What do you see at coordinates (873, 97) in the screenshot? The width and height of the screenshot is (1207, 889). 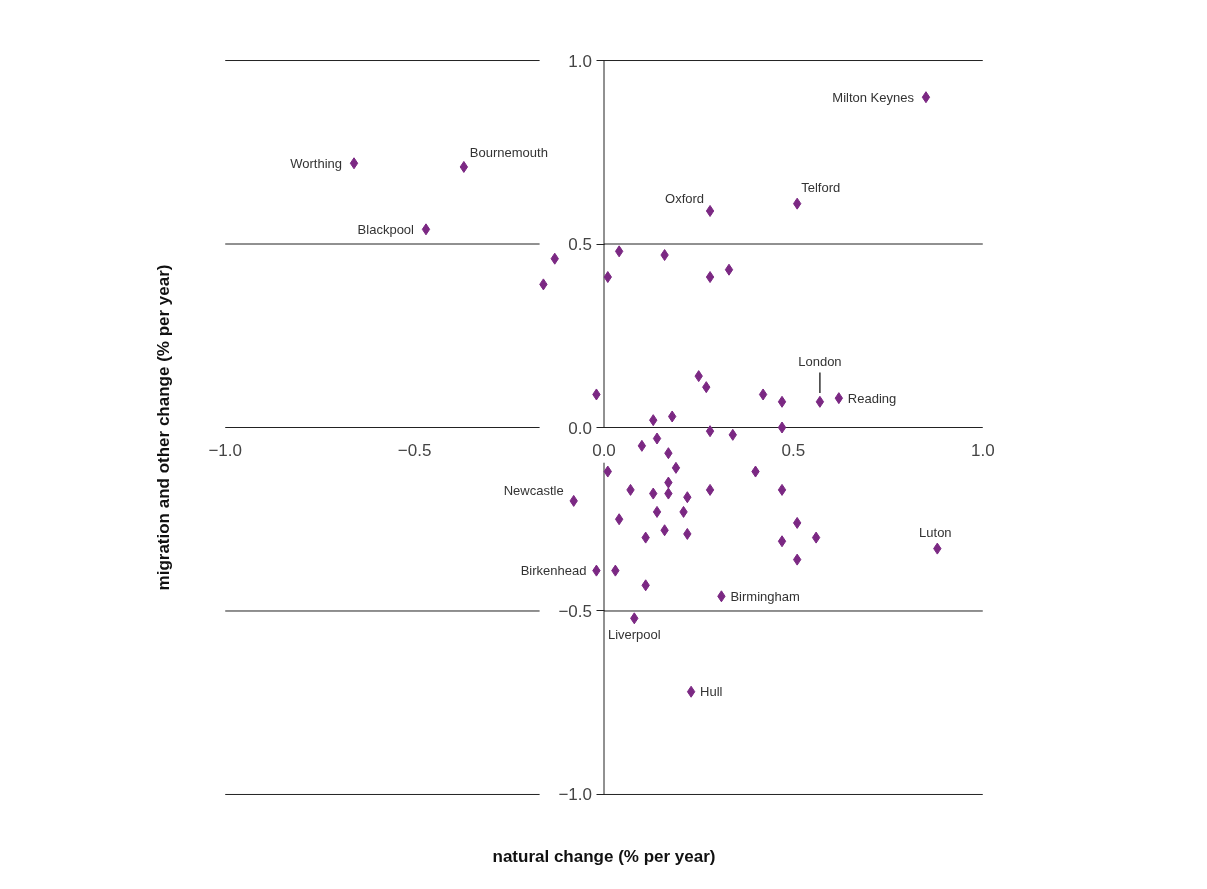 I see `annotation: Milton Keynes` at bounding box center [873, 97].